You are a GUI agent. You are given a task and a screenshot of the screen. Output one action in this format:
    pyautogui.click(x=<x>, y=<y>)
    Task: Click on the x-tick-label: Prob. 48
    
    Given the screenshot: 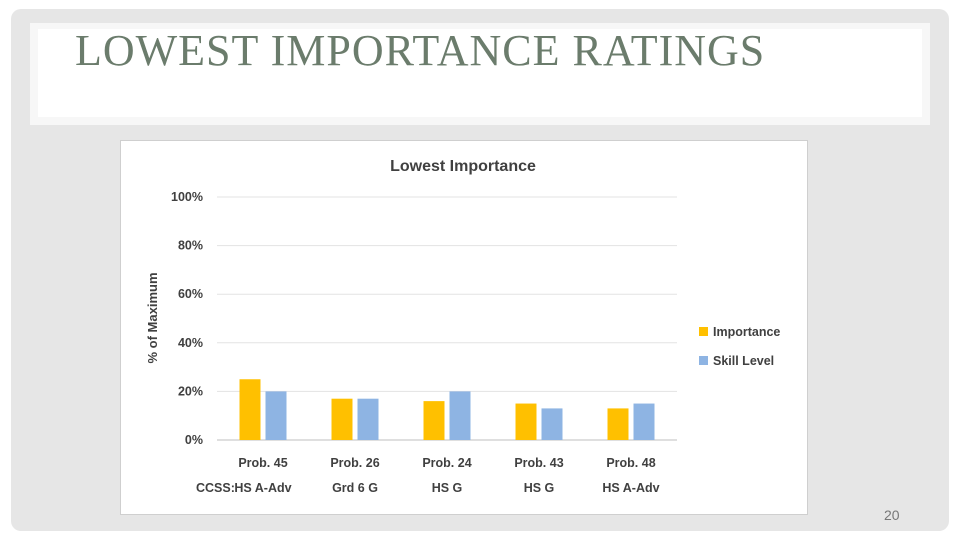 What is the action you would take?
    pyautogui.click(x=630, y=463)
    